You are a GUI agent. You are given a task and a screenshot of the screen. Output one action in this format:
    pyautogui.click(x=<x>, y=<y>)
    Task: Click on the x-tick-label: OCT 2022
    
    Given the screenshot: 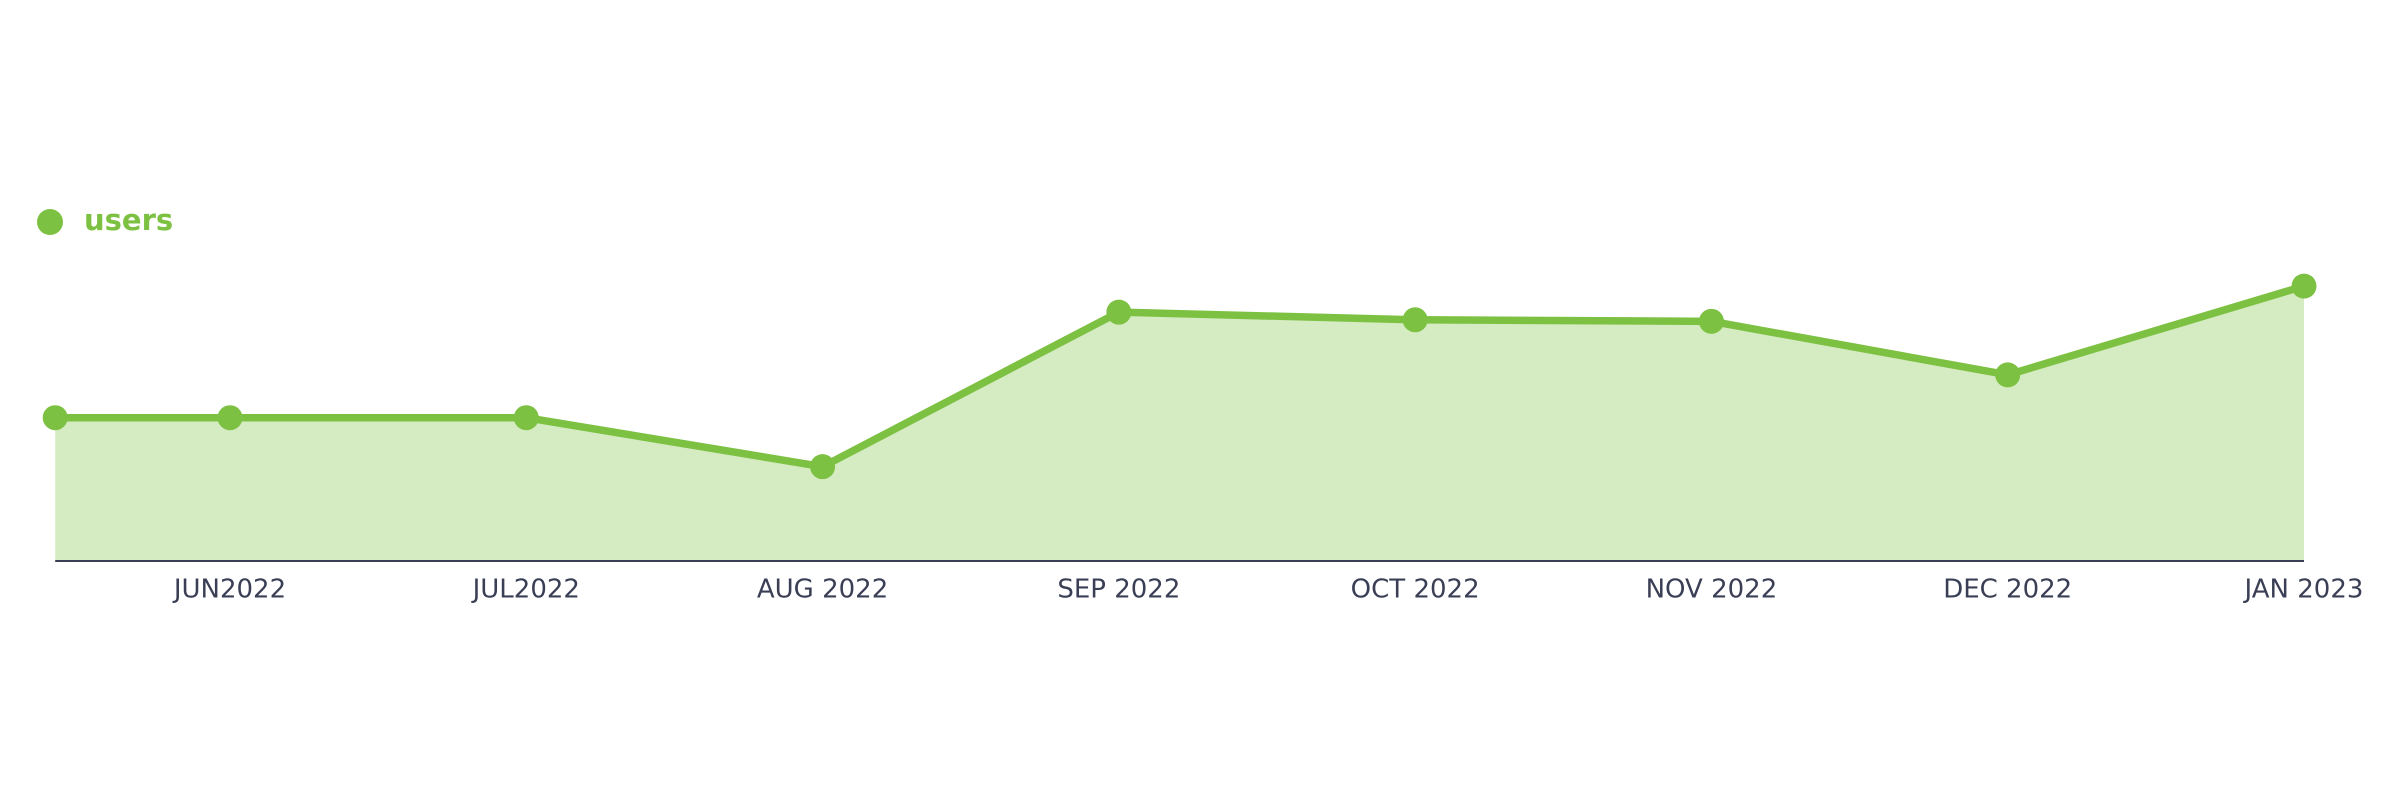 What is the action you would take?
    pyautogui.click(x=1415, y=590)
    